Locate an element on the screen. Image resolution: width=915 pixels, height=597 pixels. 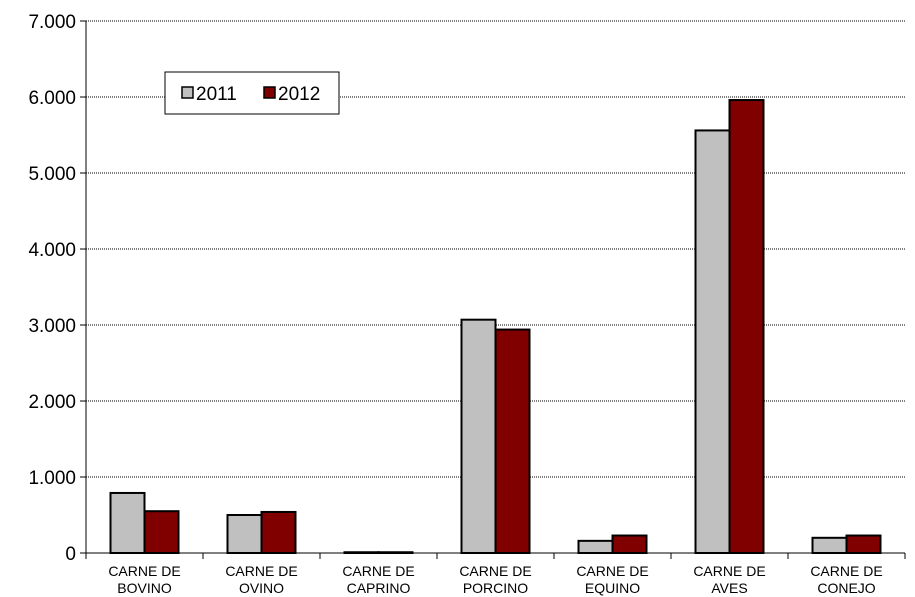
legend: 2011 2012 is located at coordinates (252, 93).